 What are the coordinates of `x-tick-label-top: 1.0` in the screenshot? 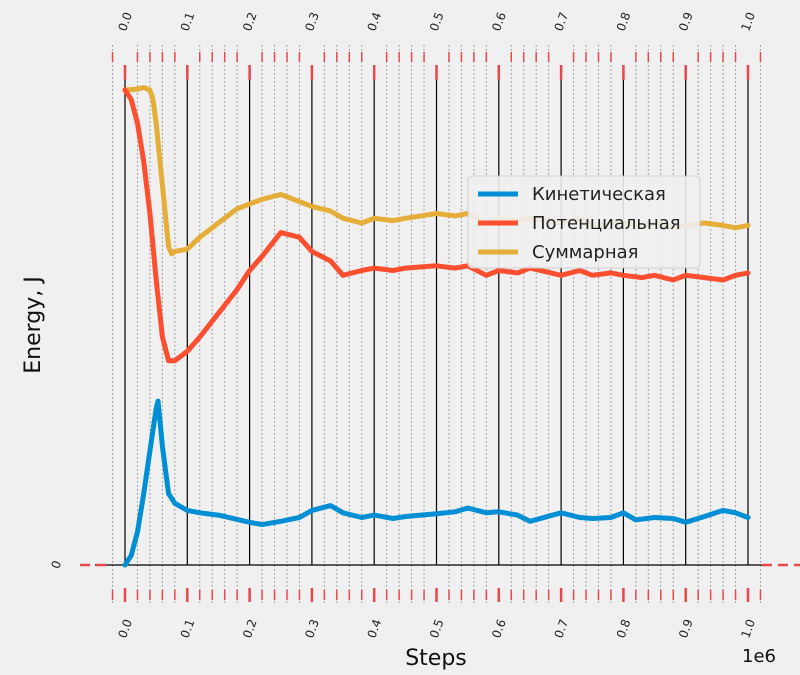 It's located at (748, 21).